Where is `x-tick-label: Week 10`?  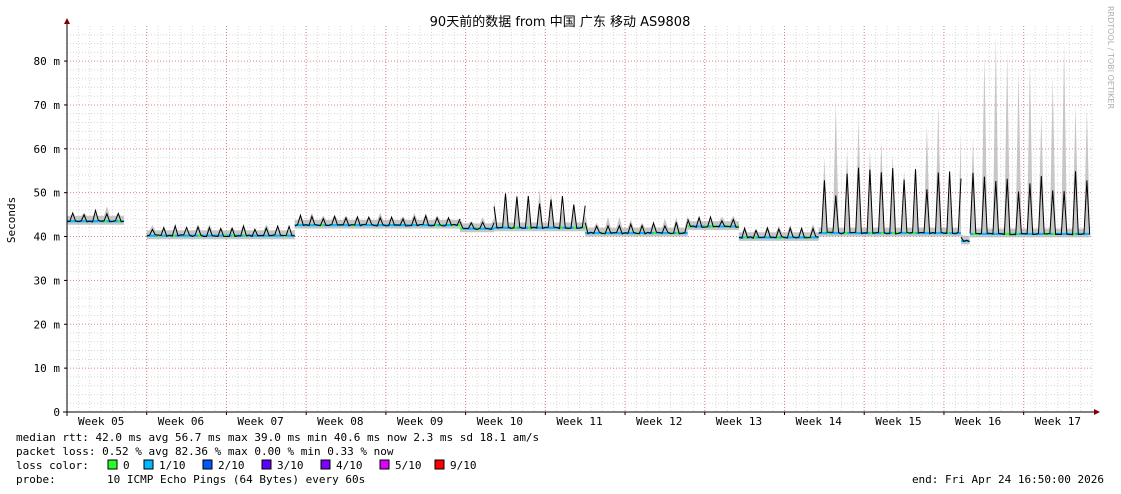 x-tick-label: Week 10 is located at coordinates (500, 421).